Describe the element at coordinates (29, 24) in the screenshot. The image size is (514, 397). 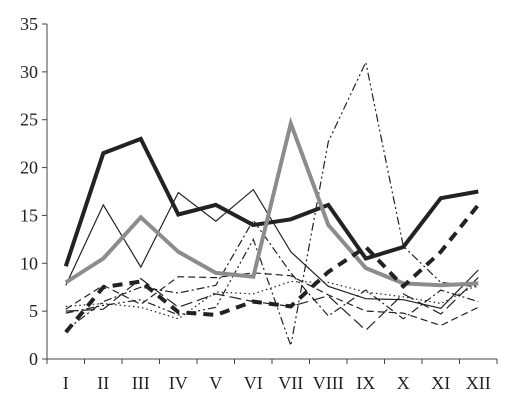
I see `y-tick-label: 35` at that location.